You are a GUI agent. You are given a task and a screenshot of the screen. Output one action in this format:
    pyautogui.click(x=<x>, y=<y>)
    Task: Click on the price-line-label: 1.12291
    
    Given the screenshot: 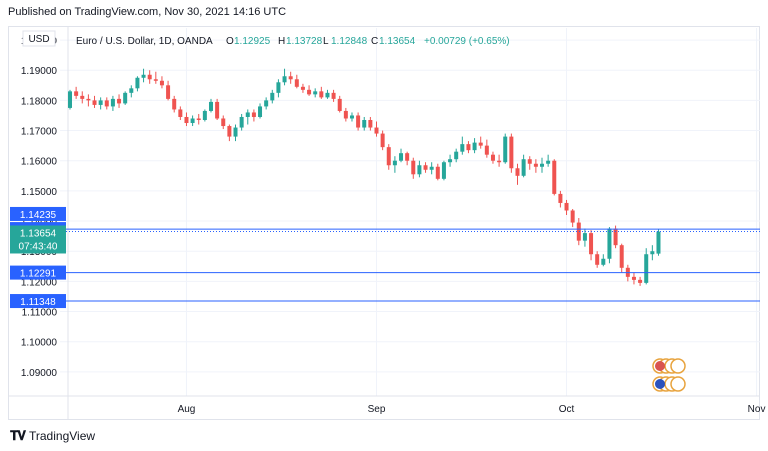 What is the action you would take?
    pyautogui.click(x=38, y=274)
    